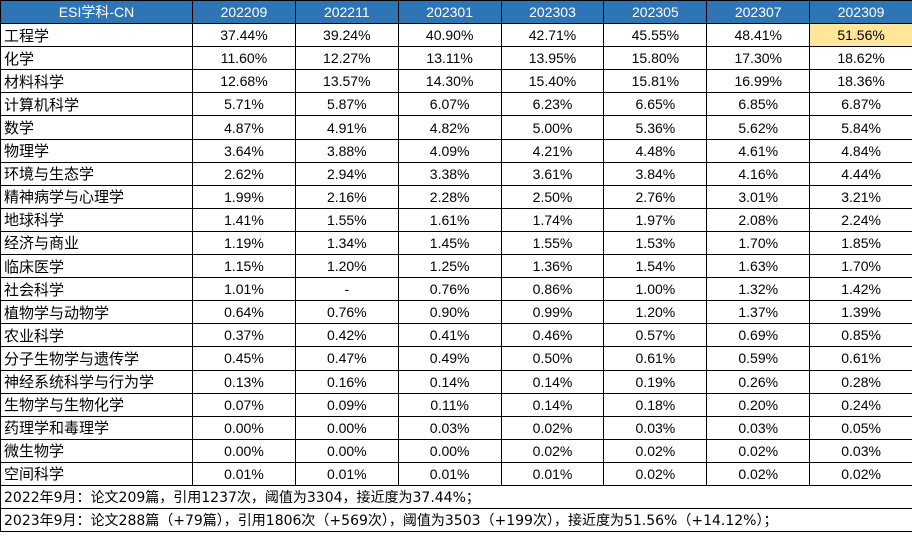 This screenshot has height=555, width=912. Describe the element at coordinates (449, 404) in the screenshot. I see `value-cell: 0.11%` at that location.